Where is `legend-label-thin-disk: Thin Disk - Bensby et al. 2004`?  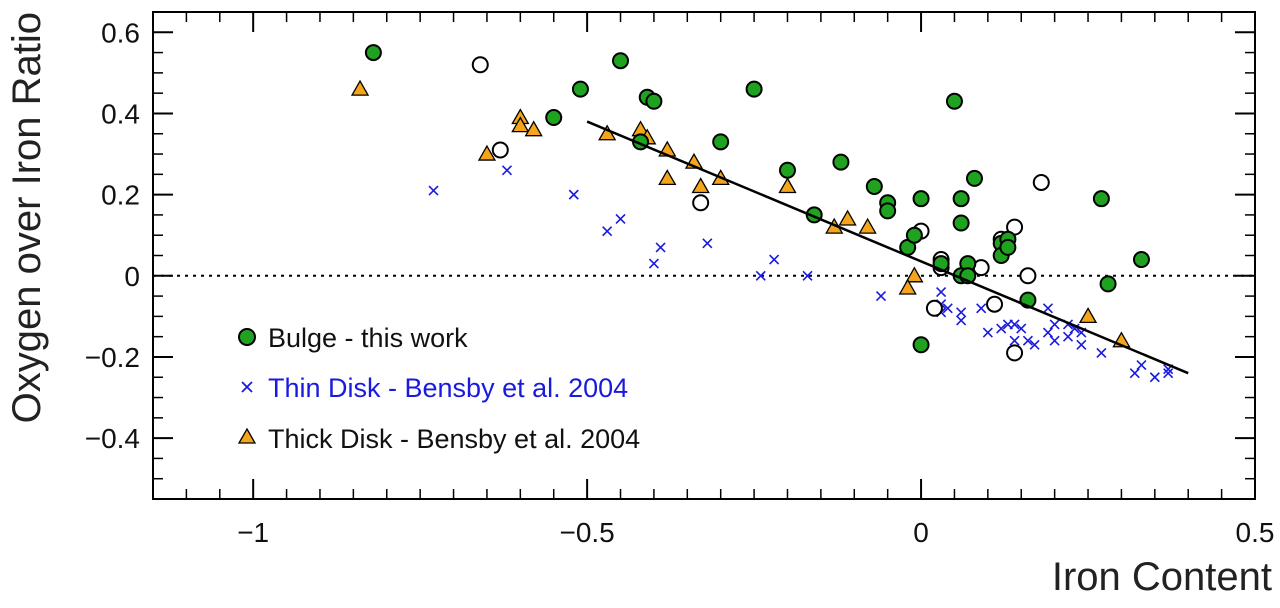 legend-label-thin-disk: Thin Disk - Bensby et al. 2004 is located at coordinates (448, 388).